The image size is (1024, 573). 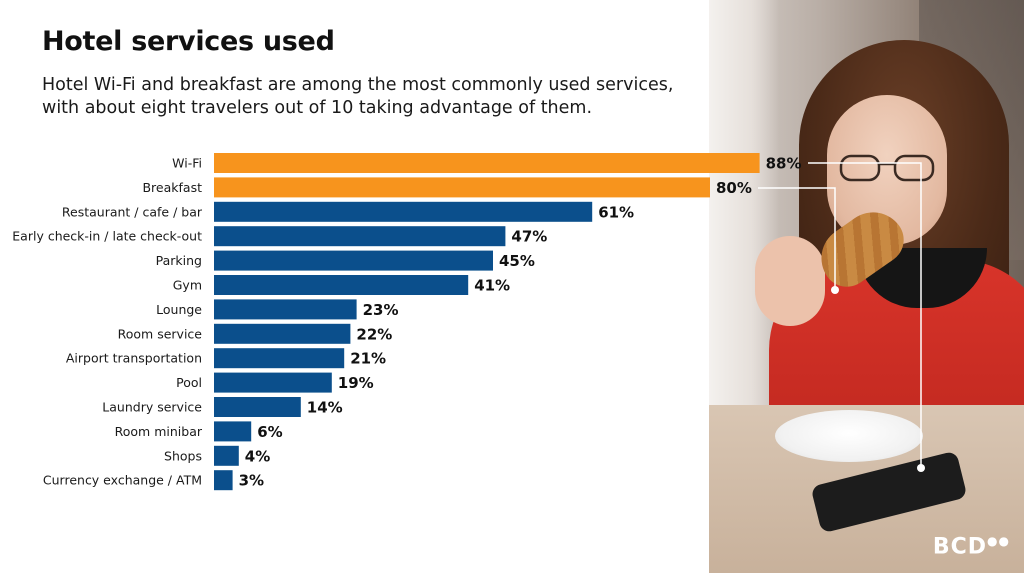 I want to click on value-label-13: 3%, so click(x=251, y=481).